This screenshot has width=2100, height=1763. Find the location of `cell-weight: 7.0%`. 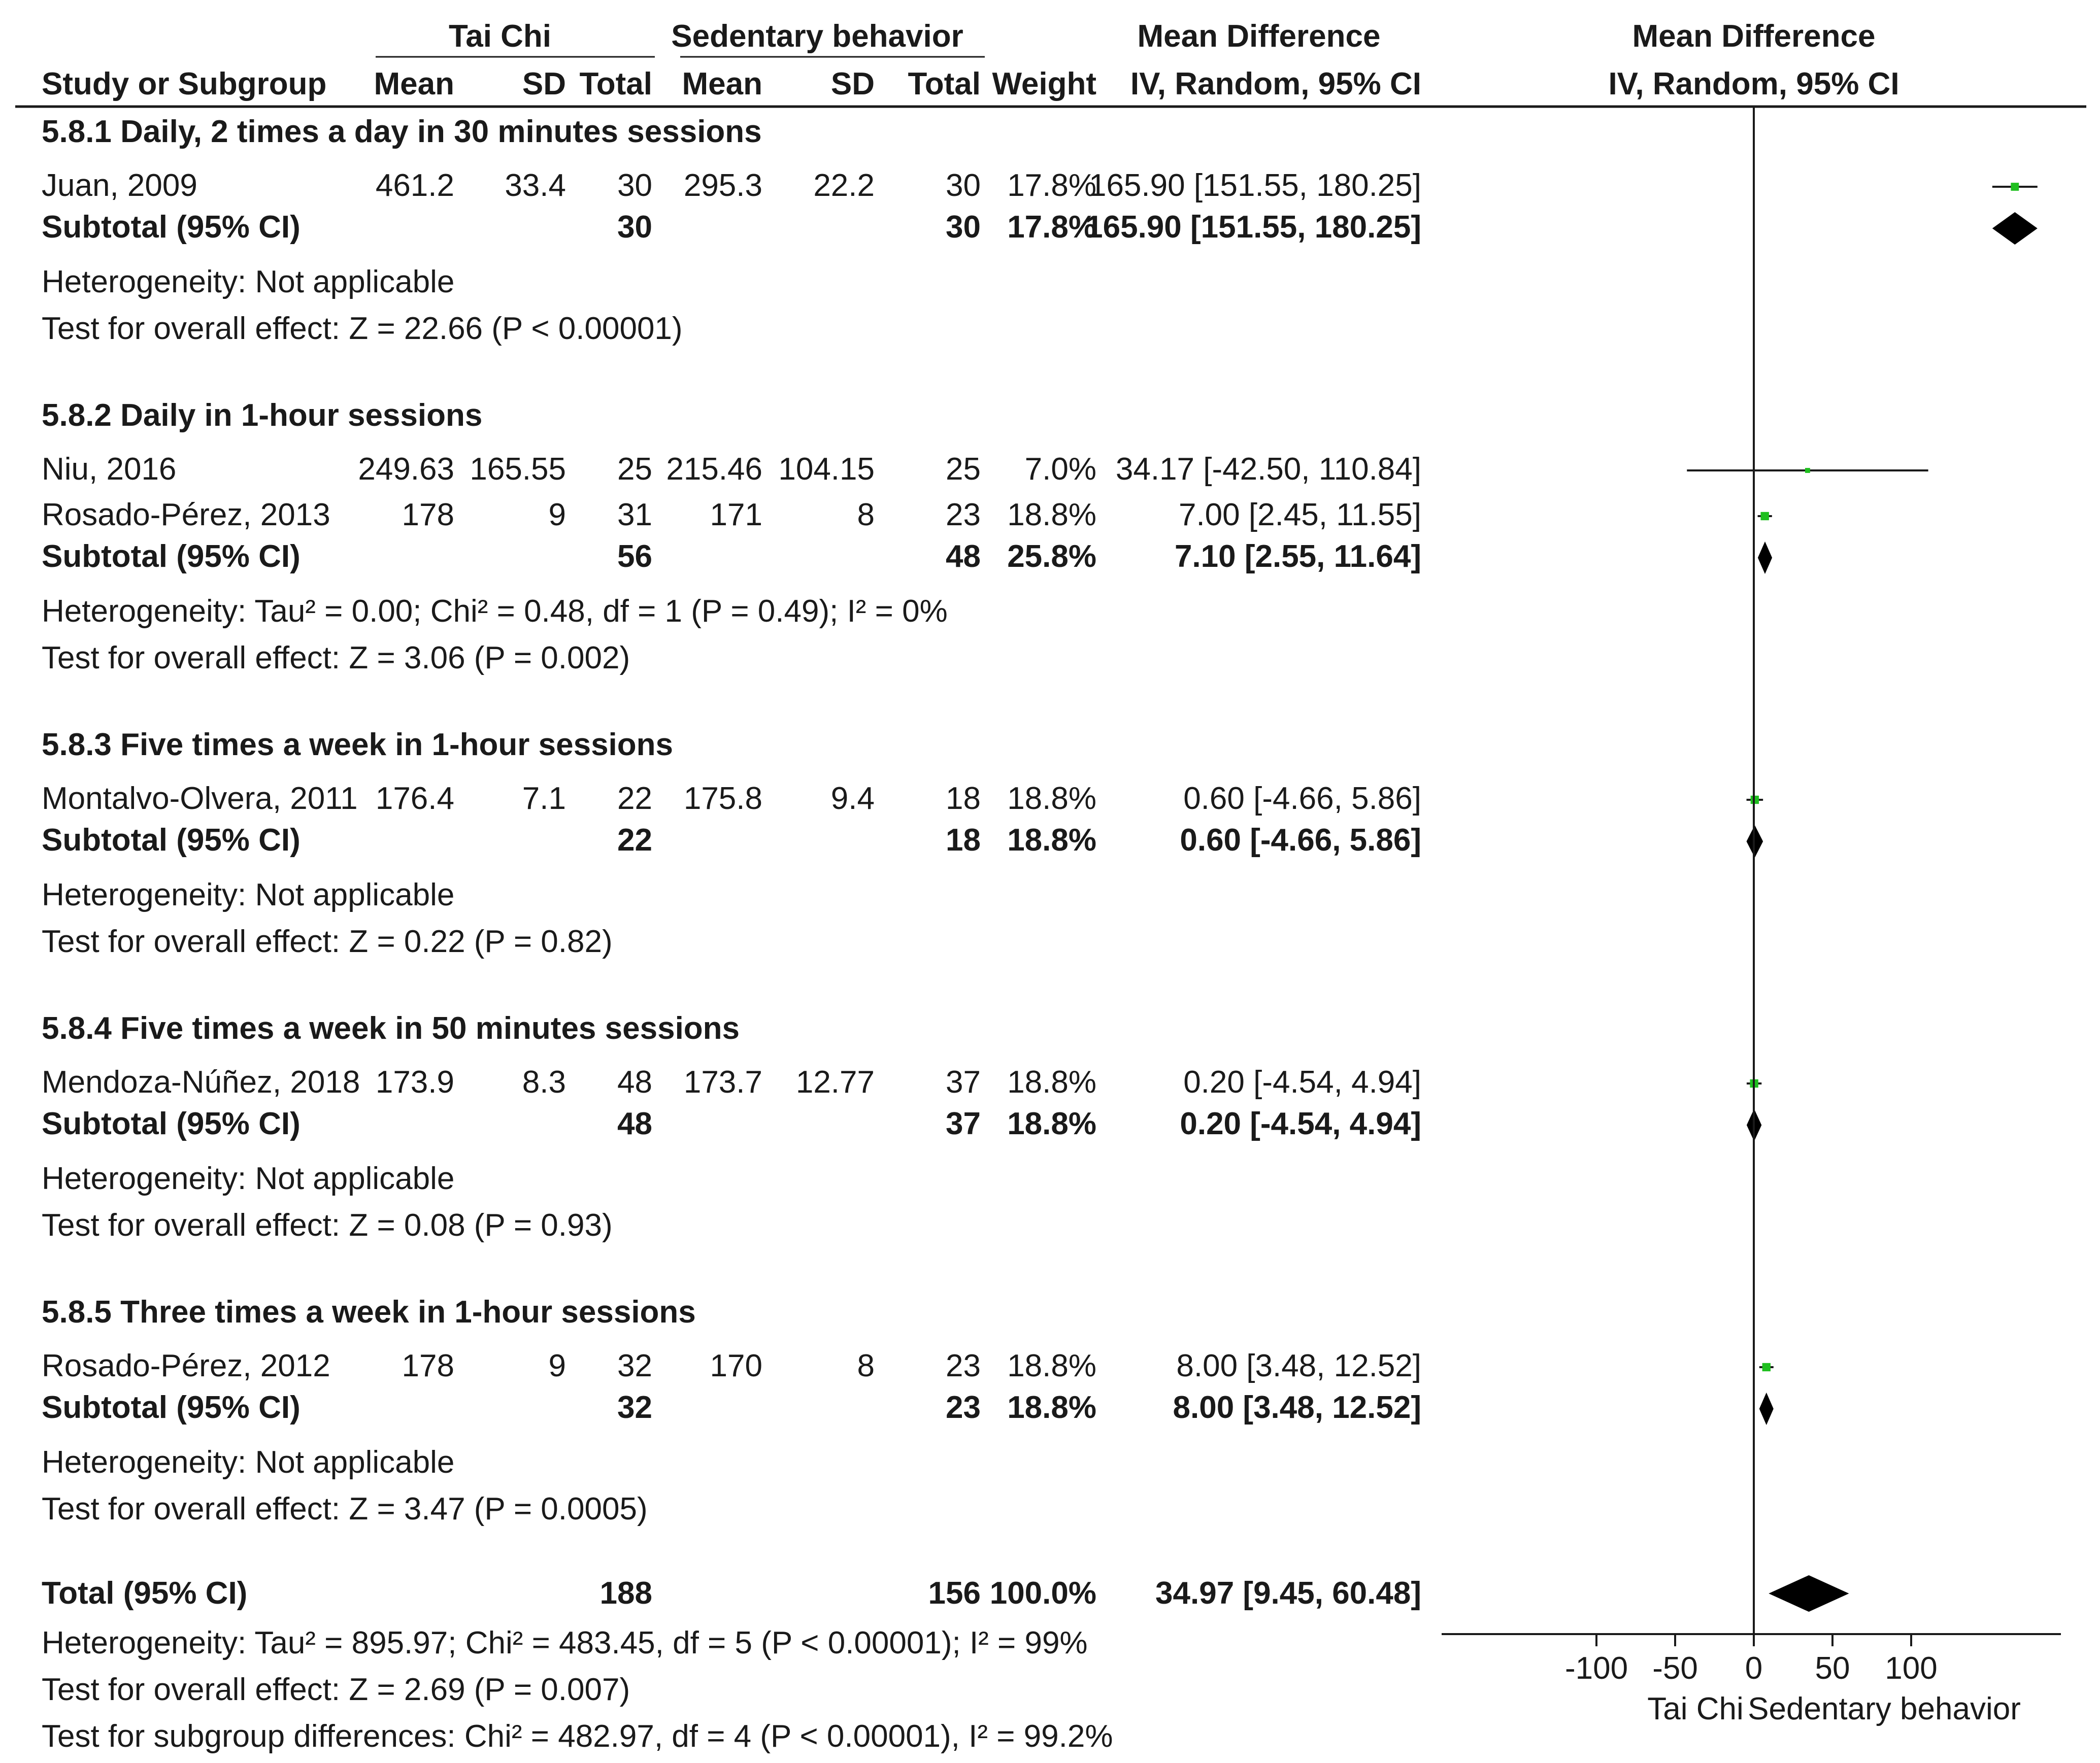

cell-weight: 7.0% is located at coordinates (1060, 469).